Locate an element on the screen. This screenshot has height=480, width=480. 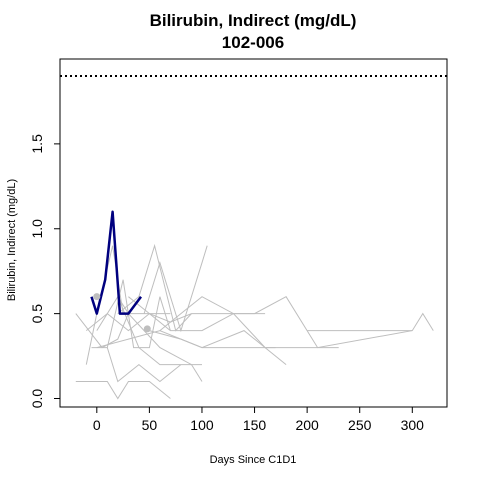
x-tick-label-0: 0 is located at coordinates (97, 425).